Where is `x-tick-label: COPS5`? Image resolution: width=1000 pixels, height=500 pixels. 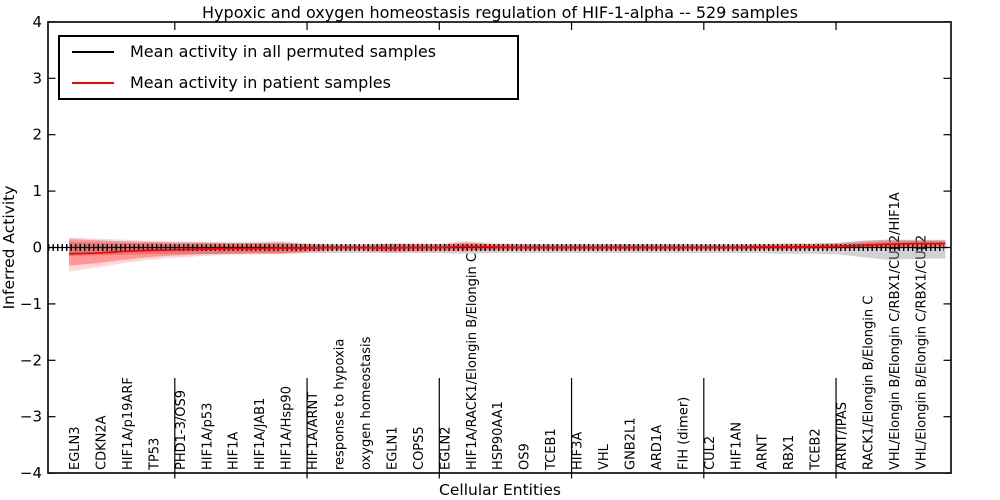 x-tick-label: COPS5 is located at coordinates (419, 448).